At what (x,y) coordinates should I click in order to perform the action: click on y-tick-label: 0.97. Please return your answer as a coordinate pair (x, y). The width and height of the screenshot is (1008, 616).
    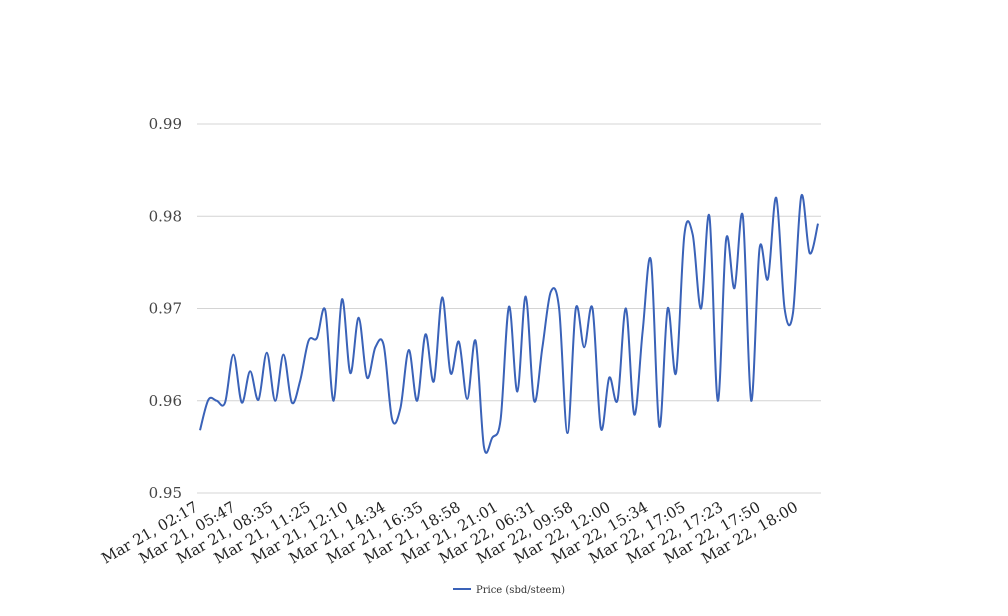
    Looking at the image, I should click on (165, 309).